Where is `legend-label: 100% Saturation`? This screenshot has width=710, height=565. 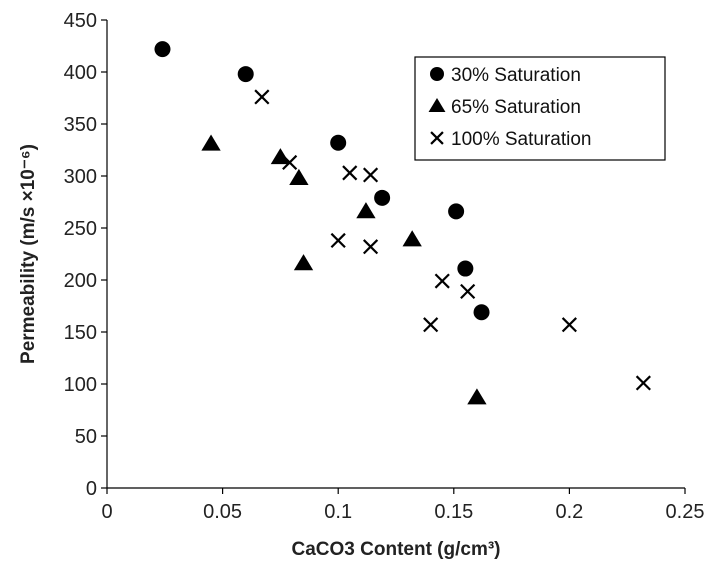 legend-label: 100% Saturation is located at coordinates (521, 139).